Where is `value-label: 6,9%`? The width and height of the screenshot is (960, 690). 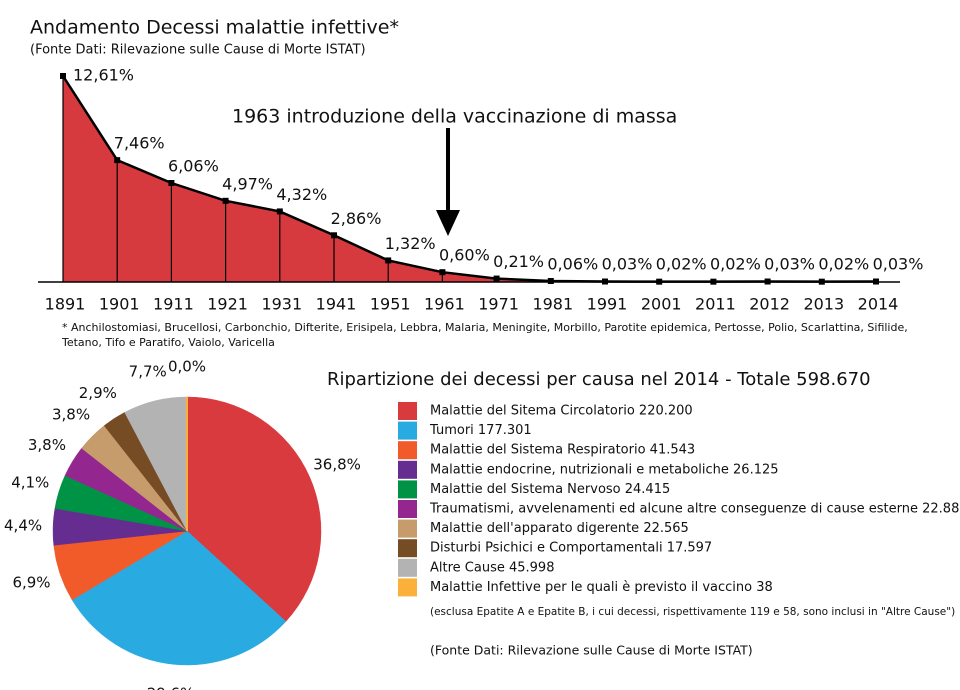 value-label: 6,9% is located at coordinates (31, 583).